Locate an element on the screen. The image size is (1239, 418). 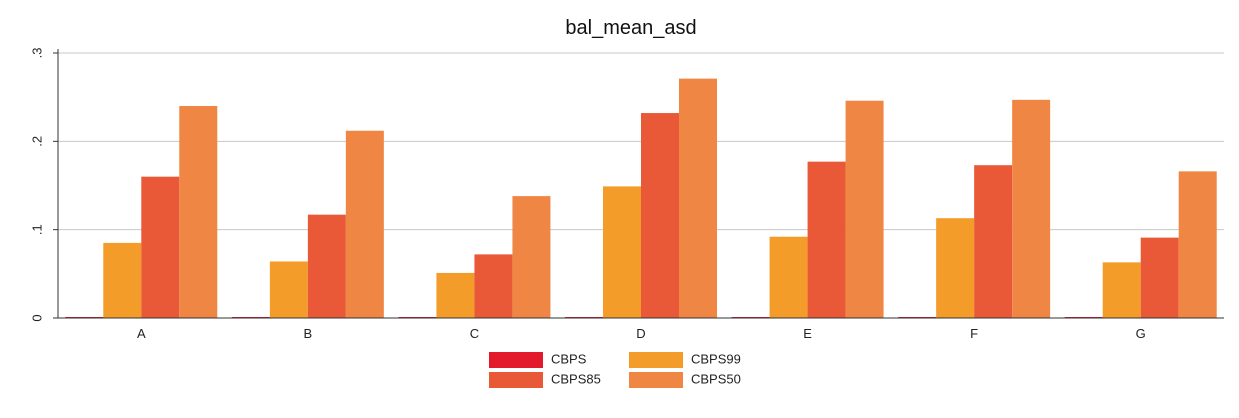
bar-cbps85-g is located at coordinates (1159, 277).